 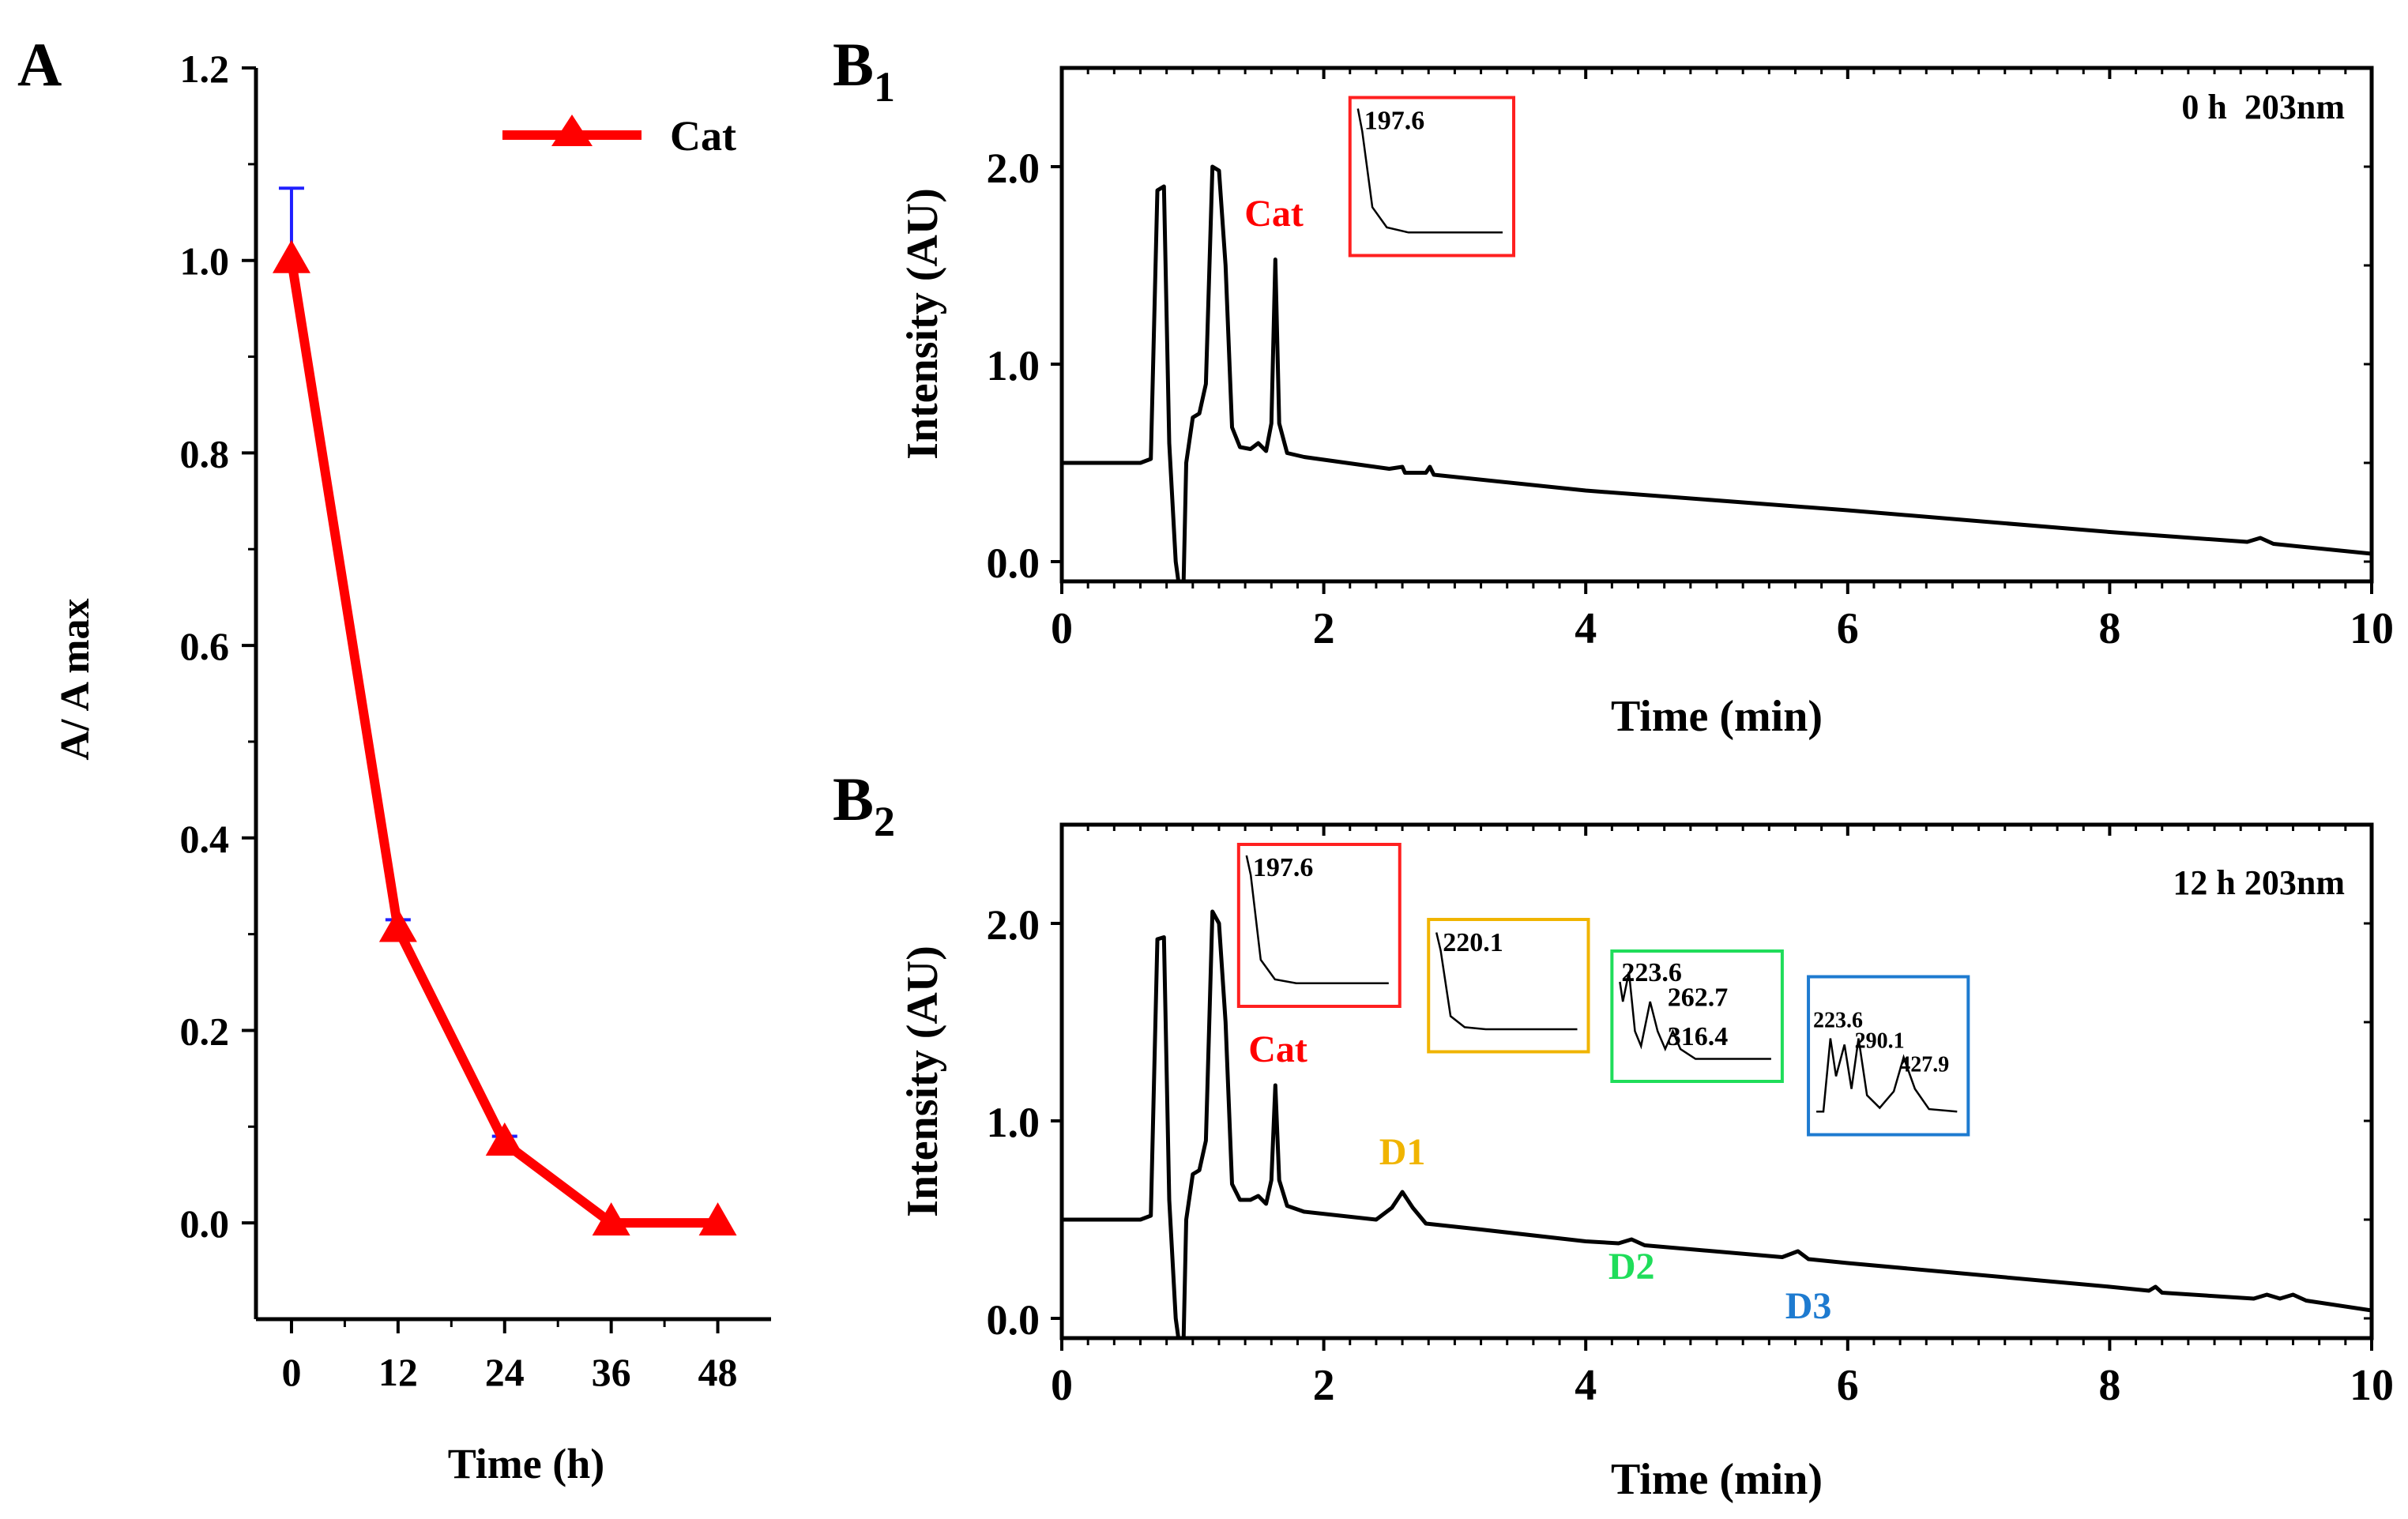 I want to click on y-tick-label: 0.6, so click(x=205, y=646).